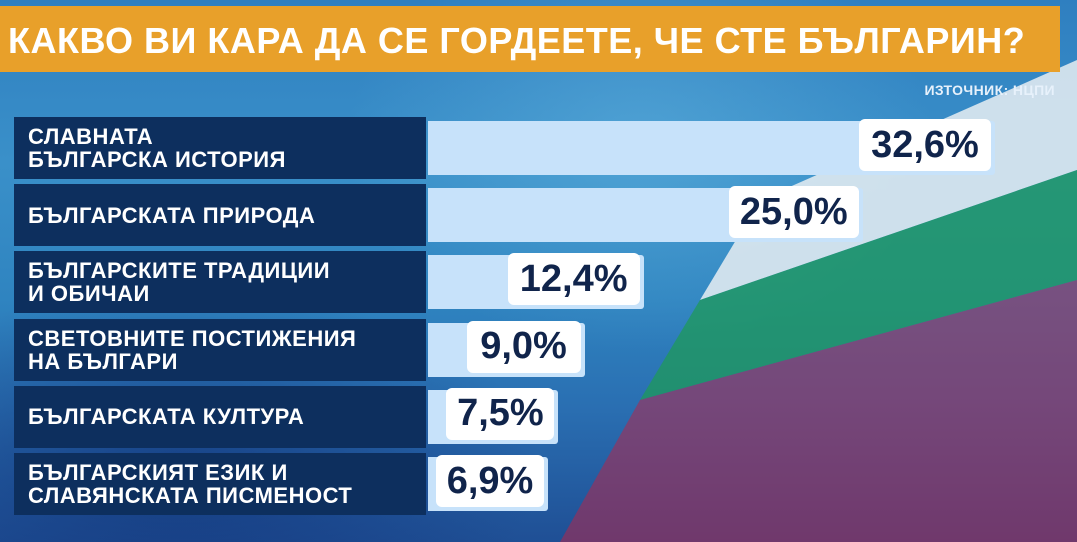  I want to click on value-label: 25,0%, so click(793, 212).